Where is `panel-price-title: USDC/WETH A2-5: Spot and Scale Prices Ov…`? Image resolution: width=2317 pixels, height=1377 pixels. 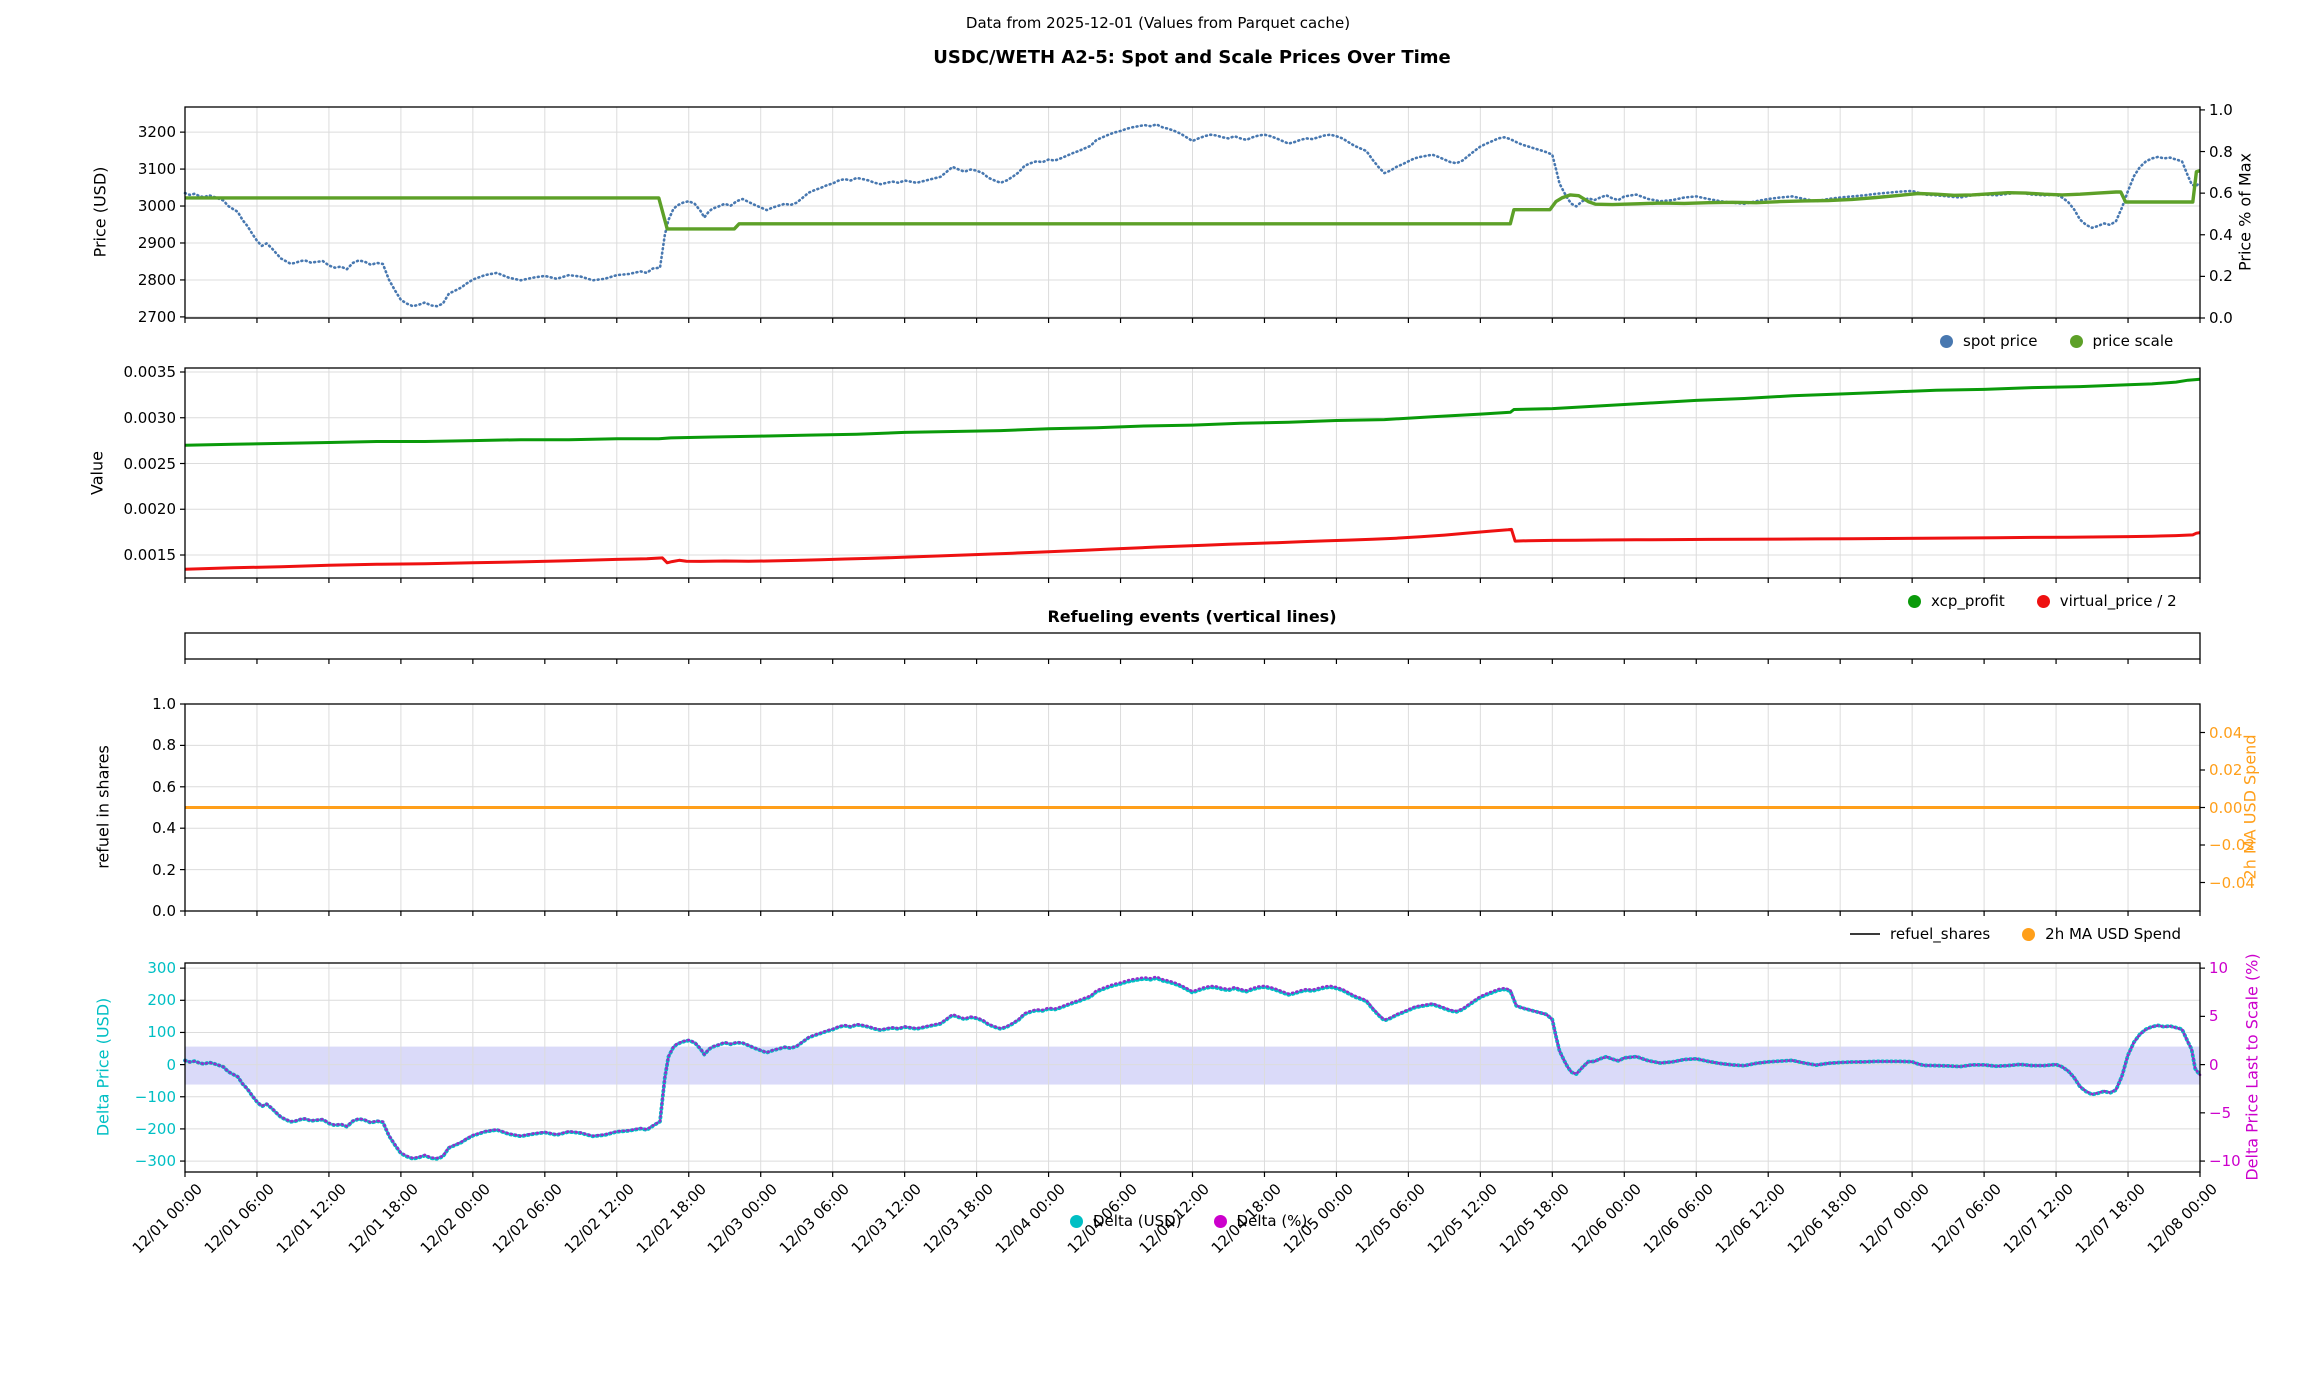 panel-price-title: USDC/WETH A2-5: Spot and Scale Prices Ov… is located at coordinates (1192, 57).